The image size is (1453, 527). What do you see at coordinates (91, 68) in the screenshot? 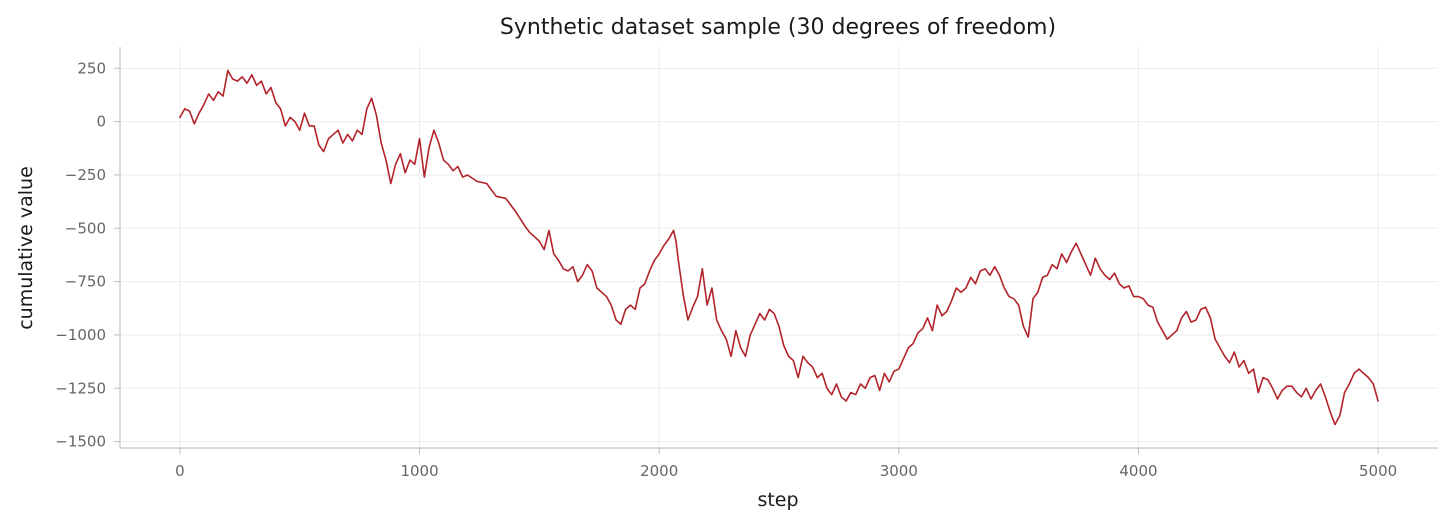
I see `y-tick-label: 250` at bounding box center [91, 68].